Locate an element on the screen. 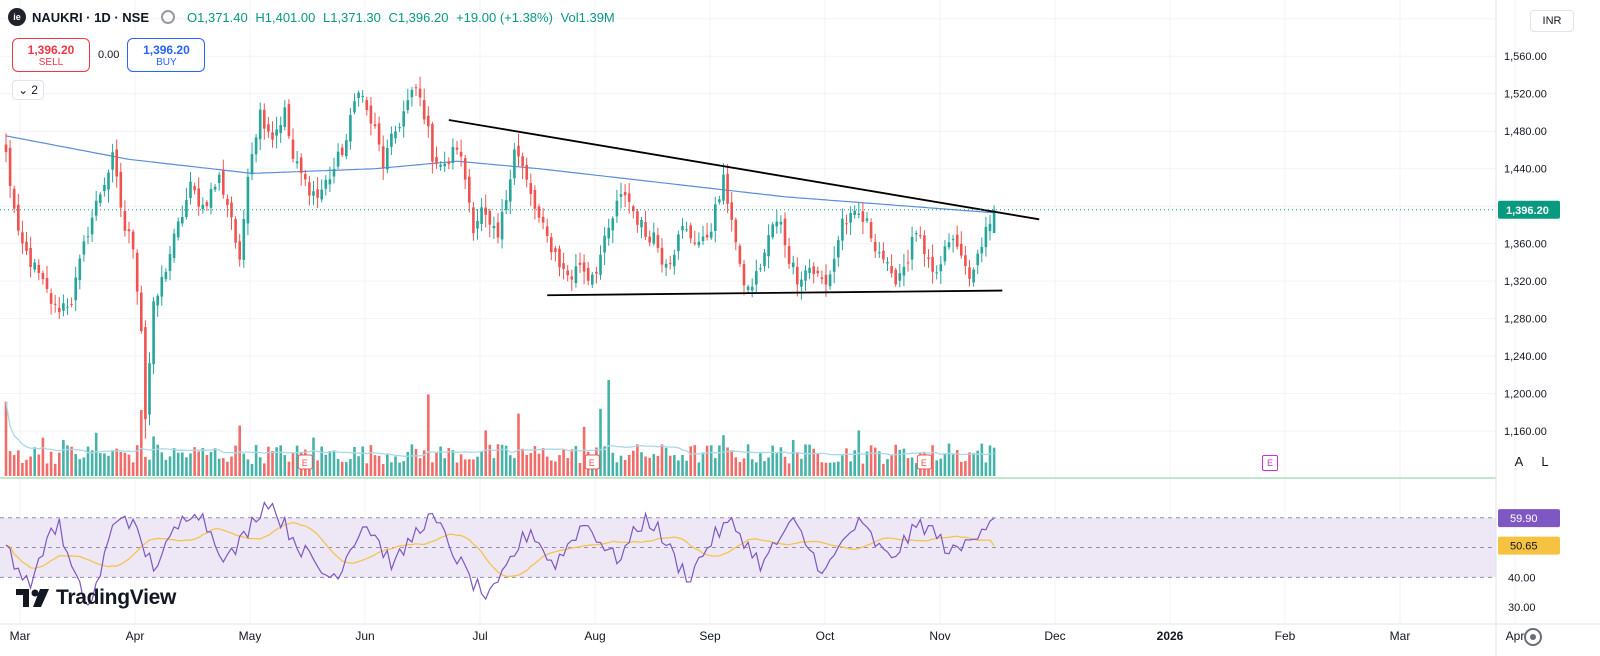 This screenshot has height=656, width=1600. earnings-marker is located at coordinates (924, 462).